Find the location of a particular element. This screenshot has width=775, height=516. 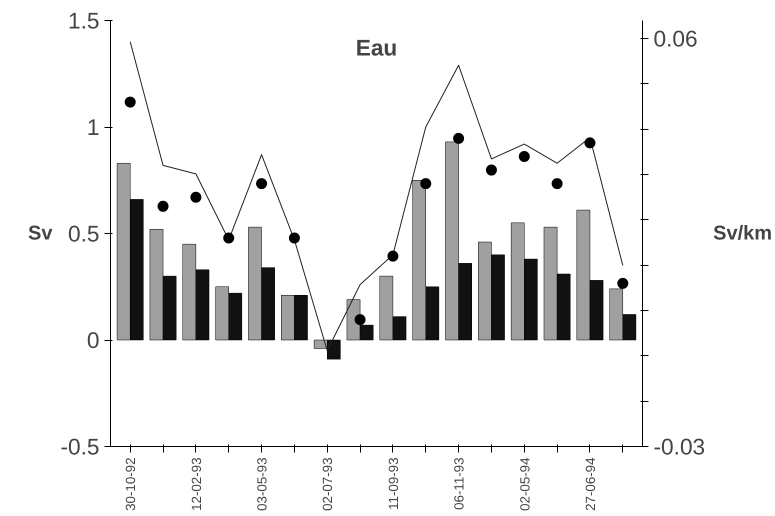

x-tick-label: 27-06-94 is located at coordinates (590, 483).